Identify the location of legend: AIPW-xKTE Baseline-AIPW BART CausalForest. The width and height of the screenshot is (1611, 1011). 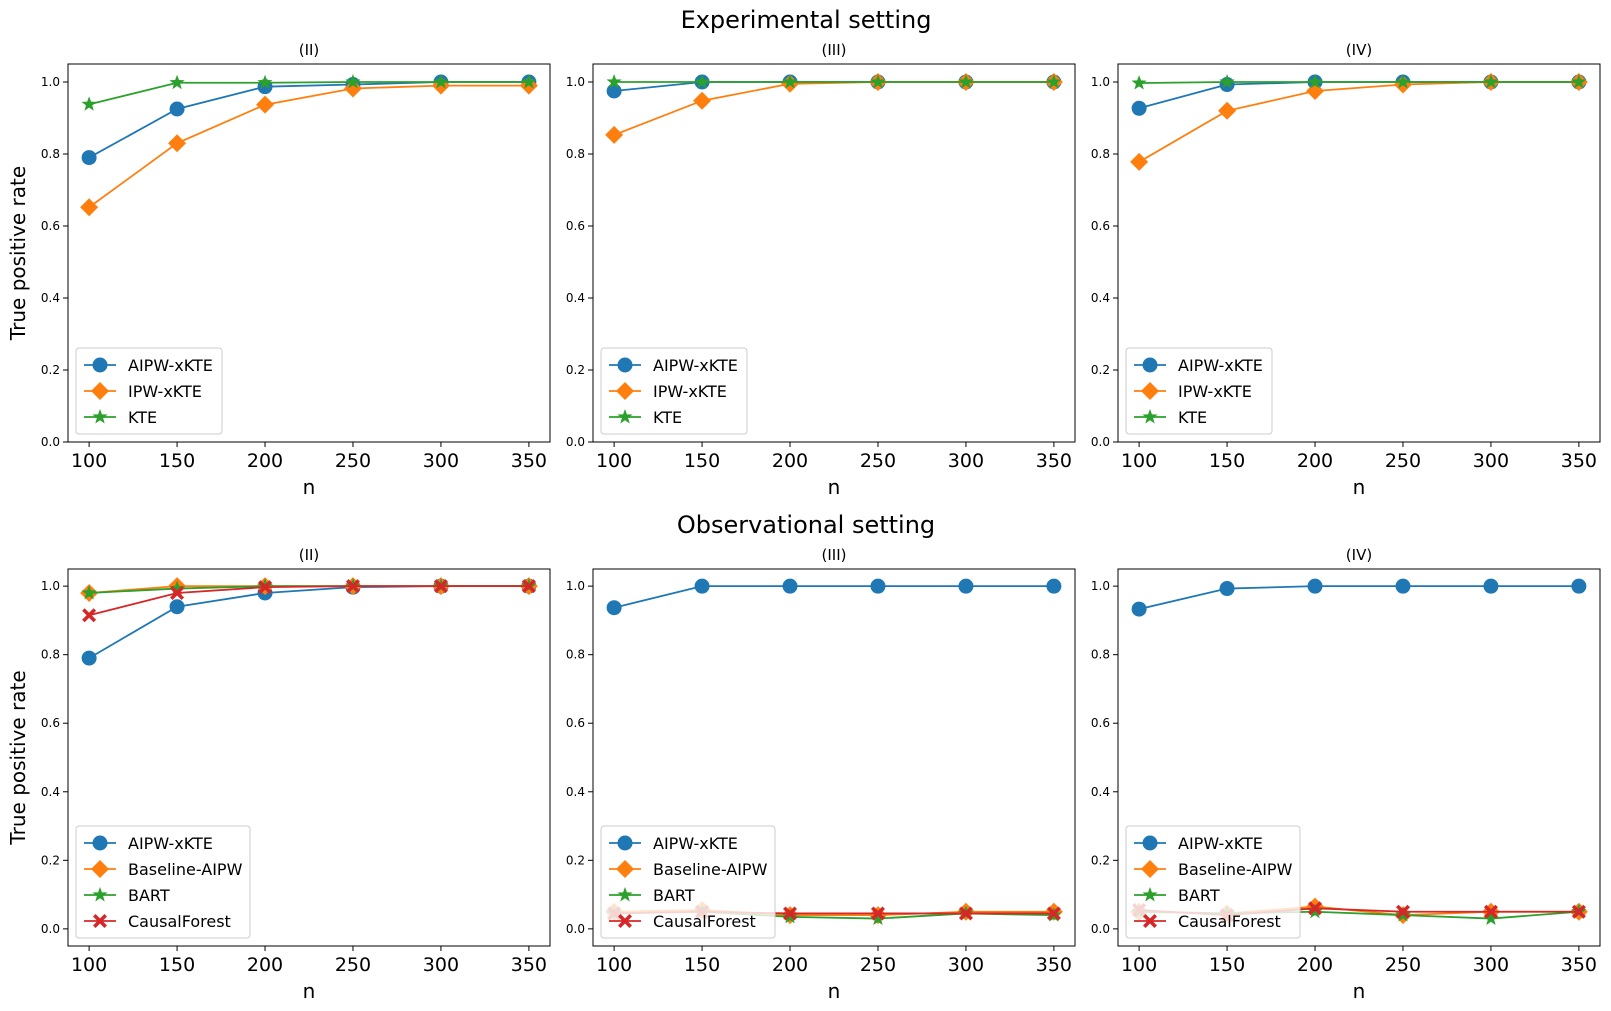
(1213, 882).